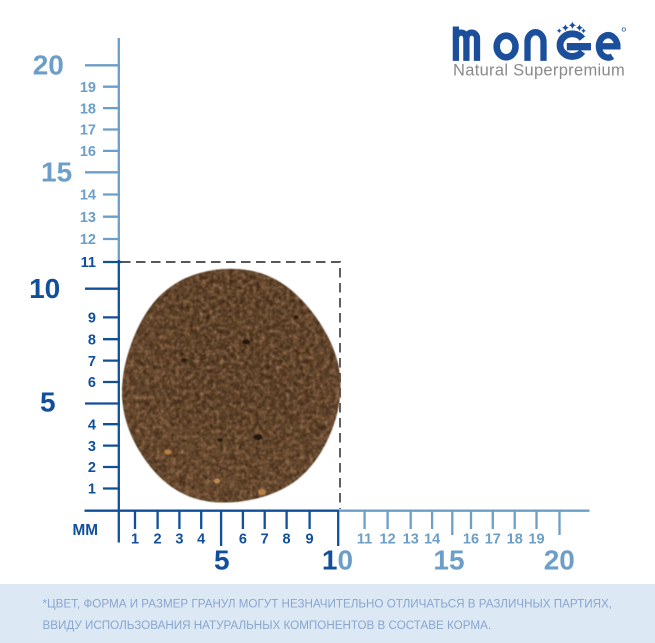  Describe the element at coordinates (539, 71) in the screenshot. I see `svg-text: Natural Superpremium` at that location.